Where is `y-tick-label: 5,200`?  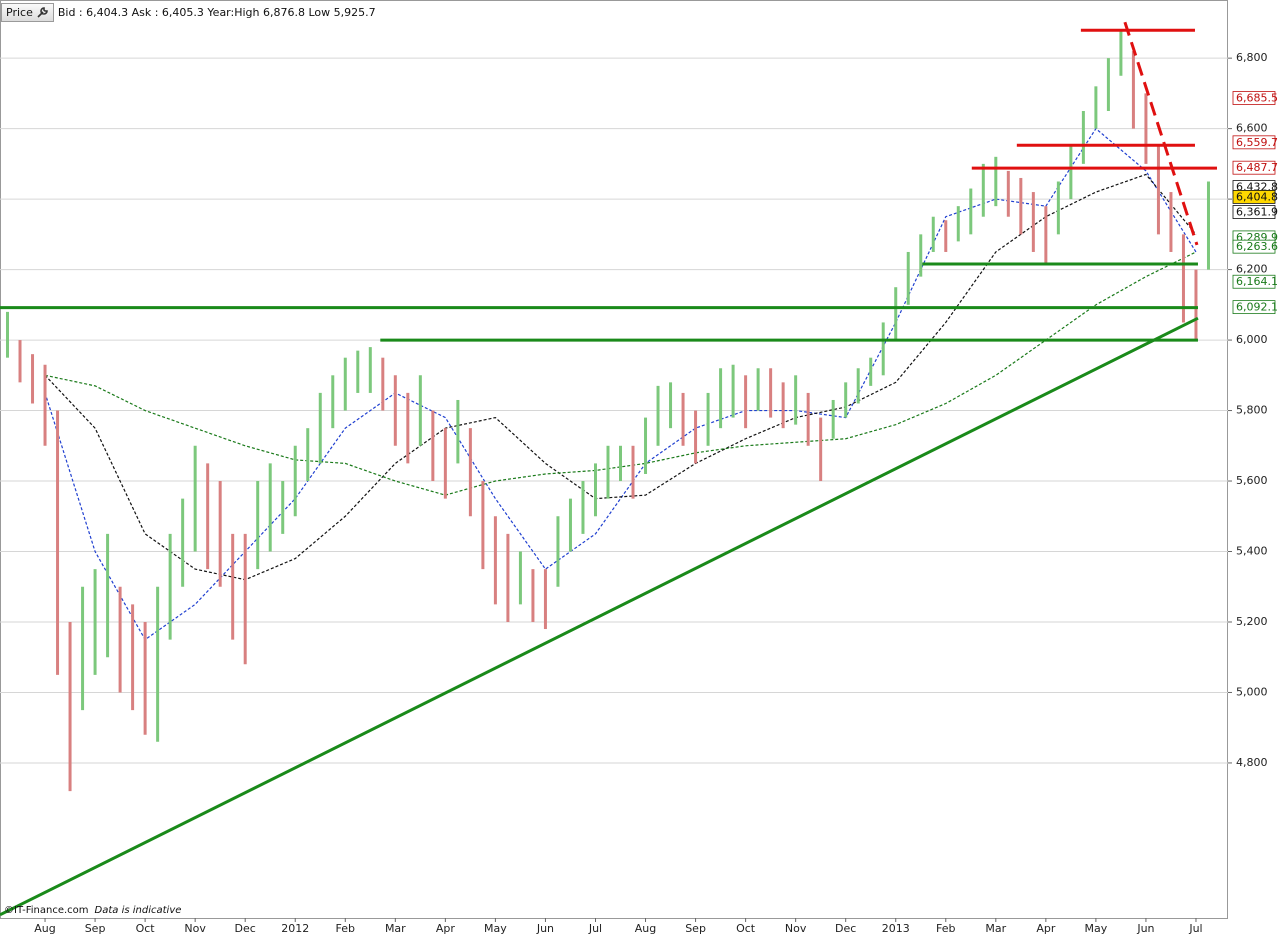
y-tick-label: 5,200 is located at coordinates (1252, 621).